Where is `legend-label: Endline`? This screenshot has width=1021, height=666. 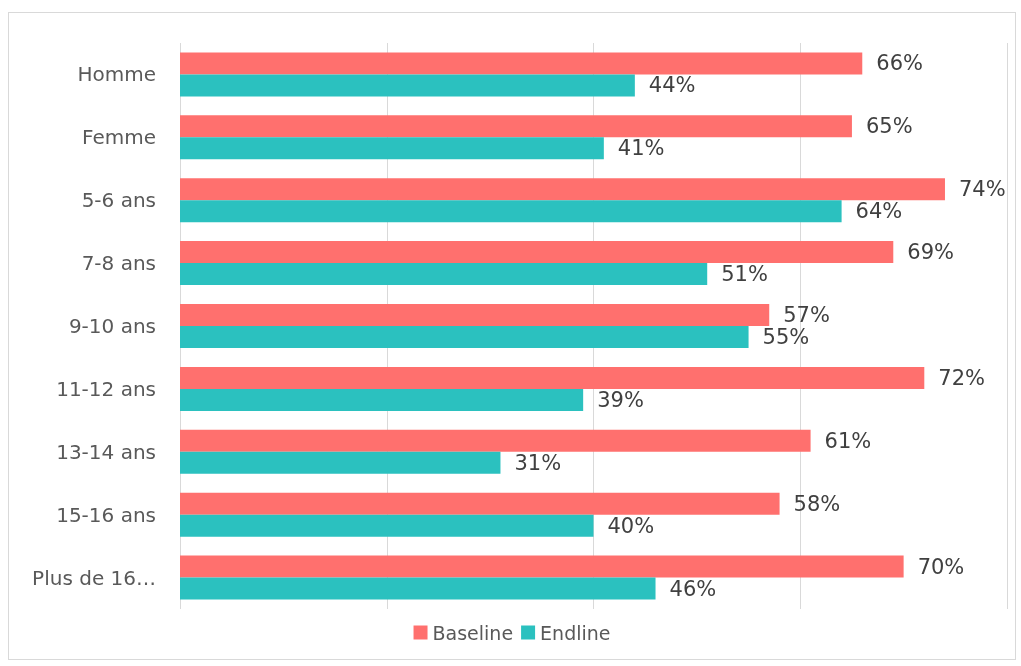 legend-label: Endline is located at coordinates (575, 632).